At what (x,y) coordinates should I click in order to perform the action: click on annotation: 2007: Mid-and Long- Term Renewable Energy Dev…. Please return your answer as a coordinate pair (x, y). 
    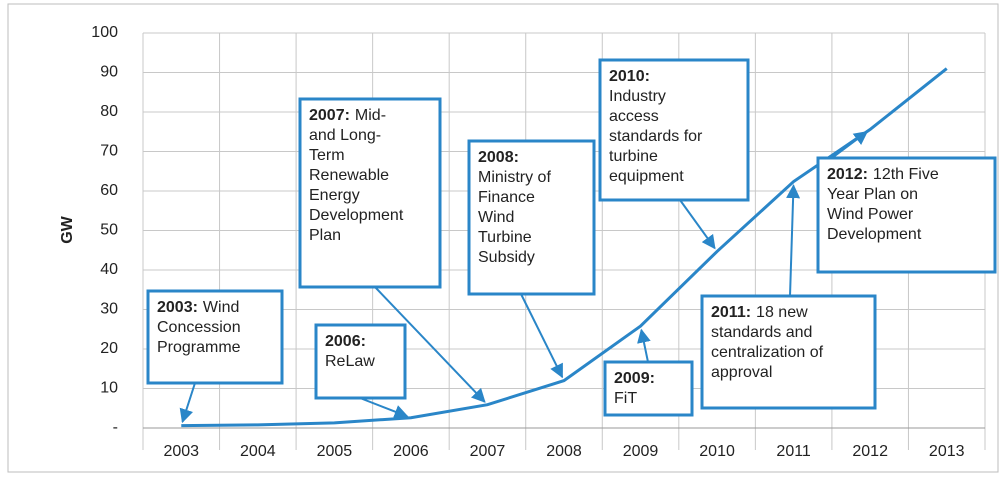
    Looking at the image, I should click on (392, 250).